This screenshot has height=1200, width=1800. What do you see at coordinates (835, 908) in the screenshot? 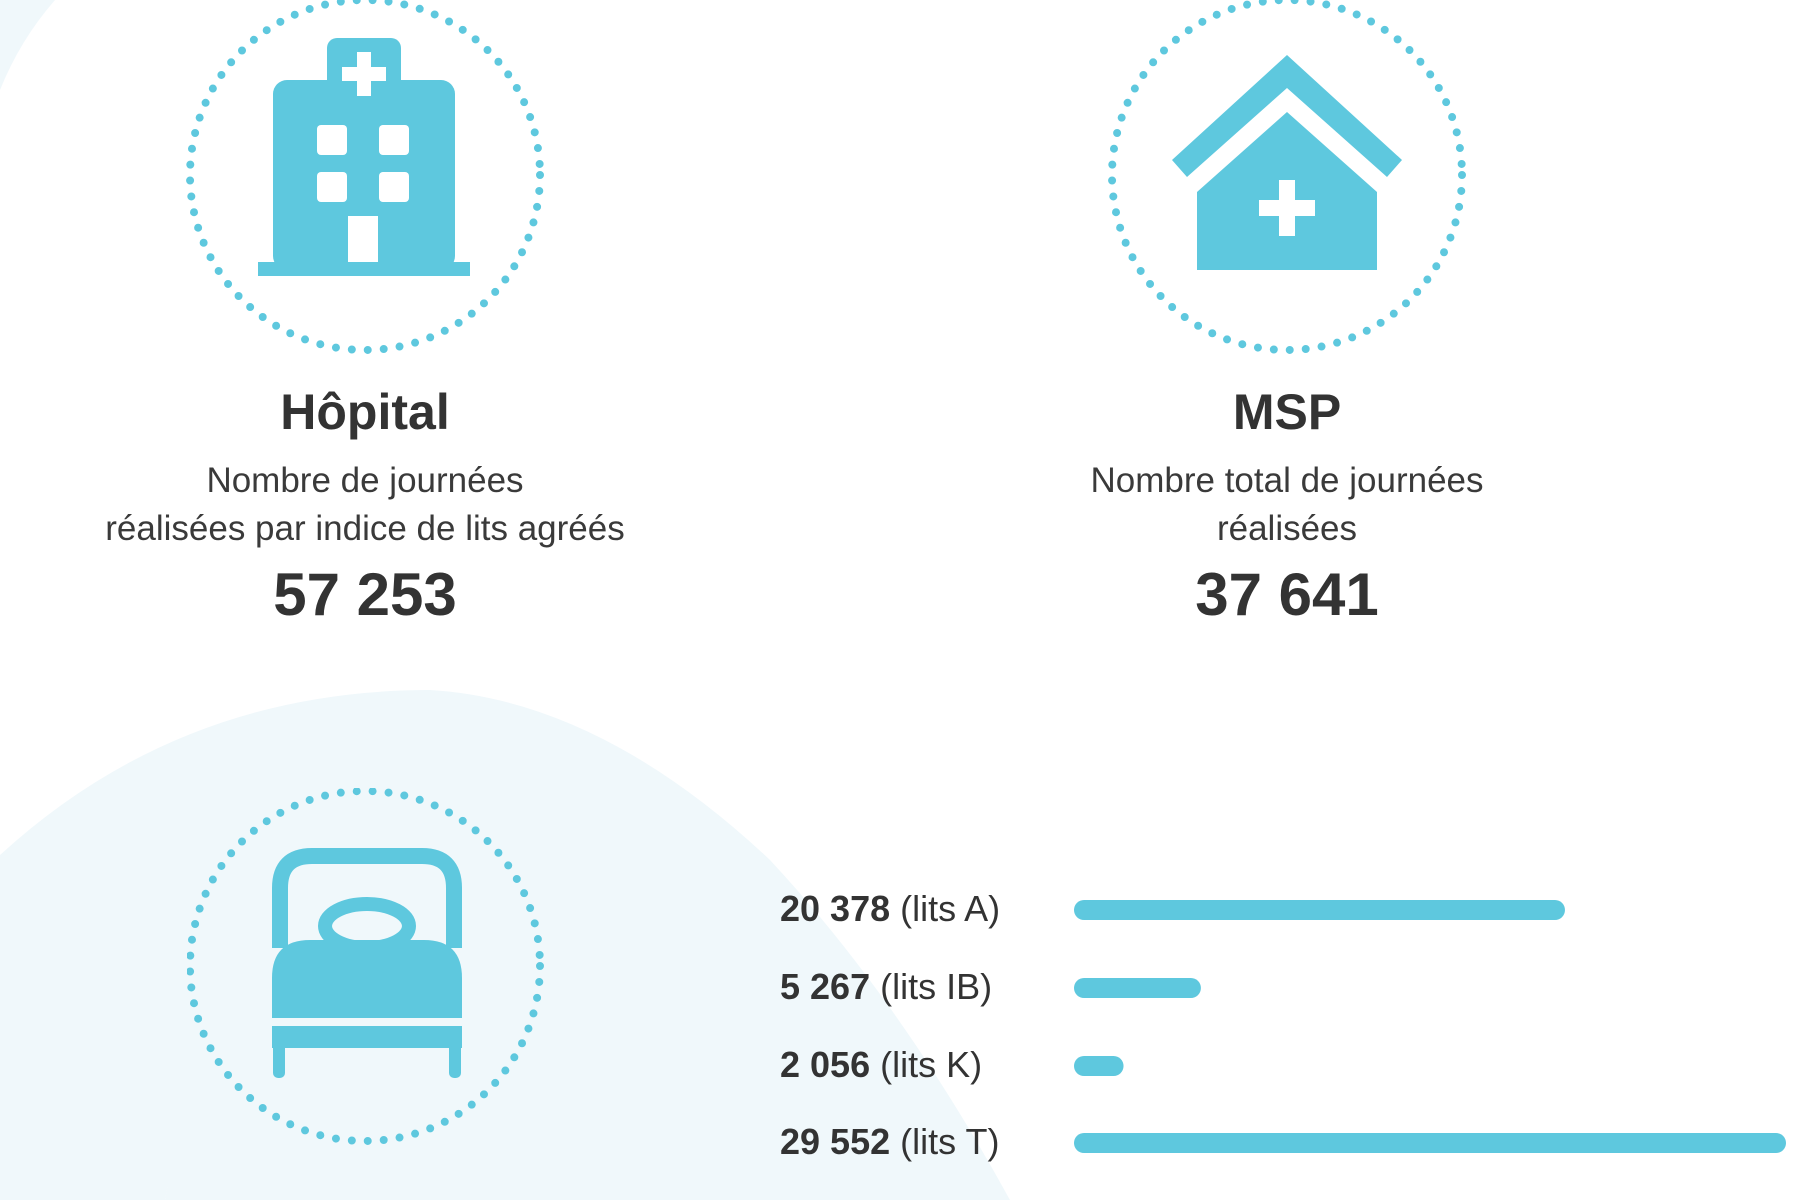
I see `bar-value-label: 20 378` at bounding box center [835, 908].